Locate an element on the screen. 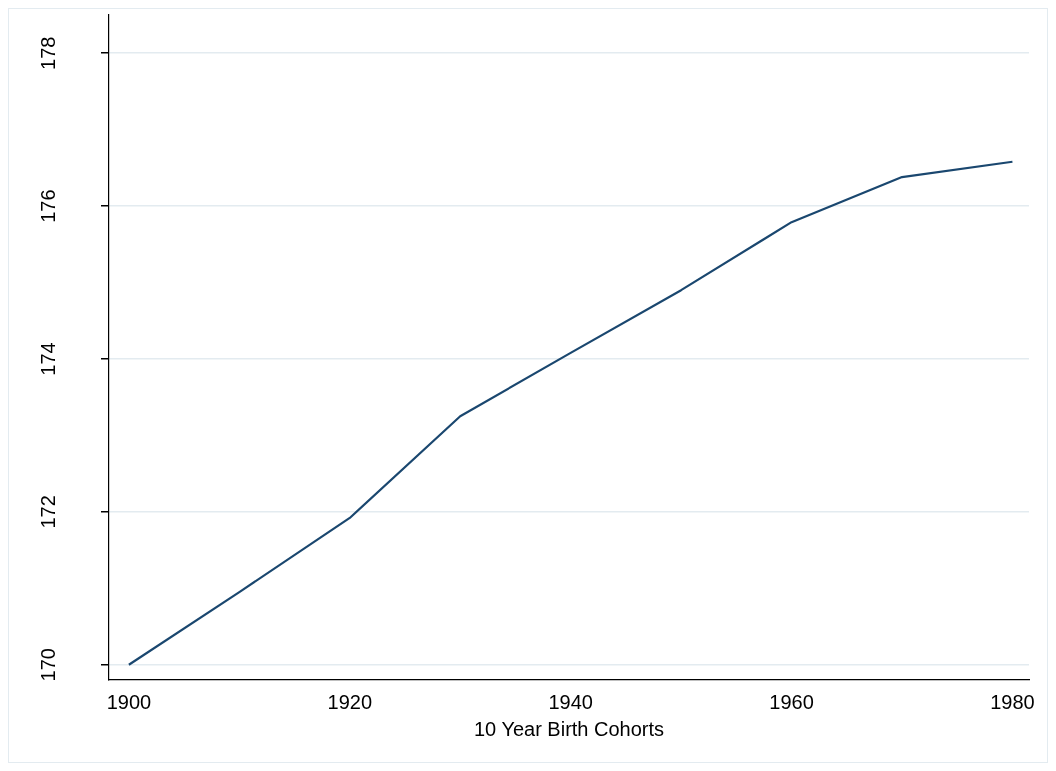  y-tick-label: 170 is located at coordinates (47, 665).